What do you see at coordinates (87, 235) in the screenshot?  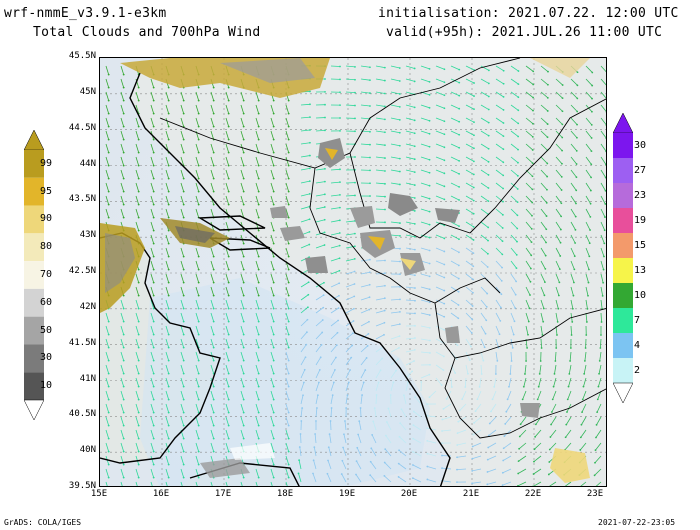 I see `latitude-label: 43N` at bounding box center [87, 235].